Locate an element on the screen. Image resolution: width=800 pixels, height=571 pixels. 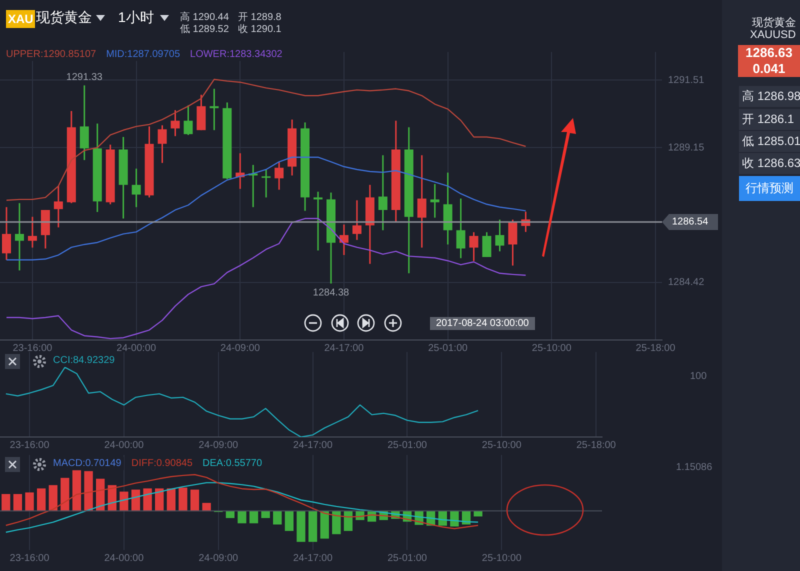
text: 开 1286.1 is located at coordinates (769, 119).